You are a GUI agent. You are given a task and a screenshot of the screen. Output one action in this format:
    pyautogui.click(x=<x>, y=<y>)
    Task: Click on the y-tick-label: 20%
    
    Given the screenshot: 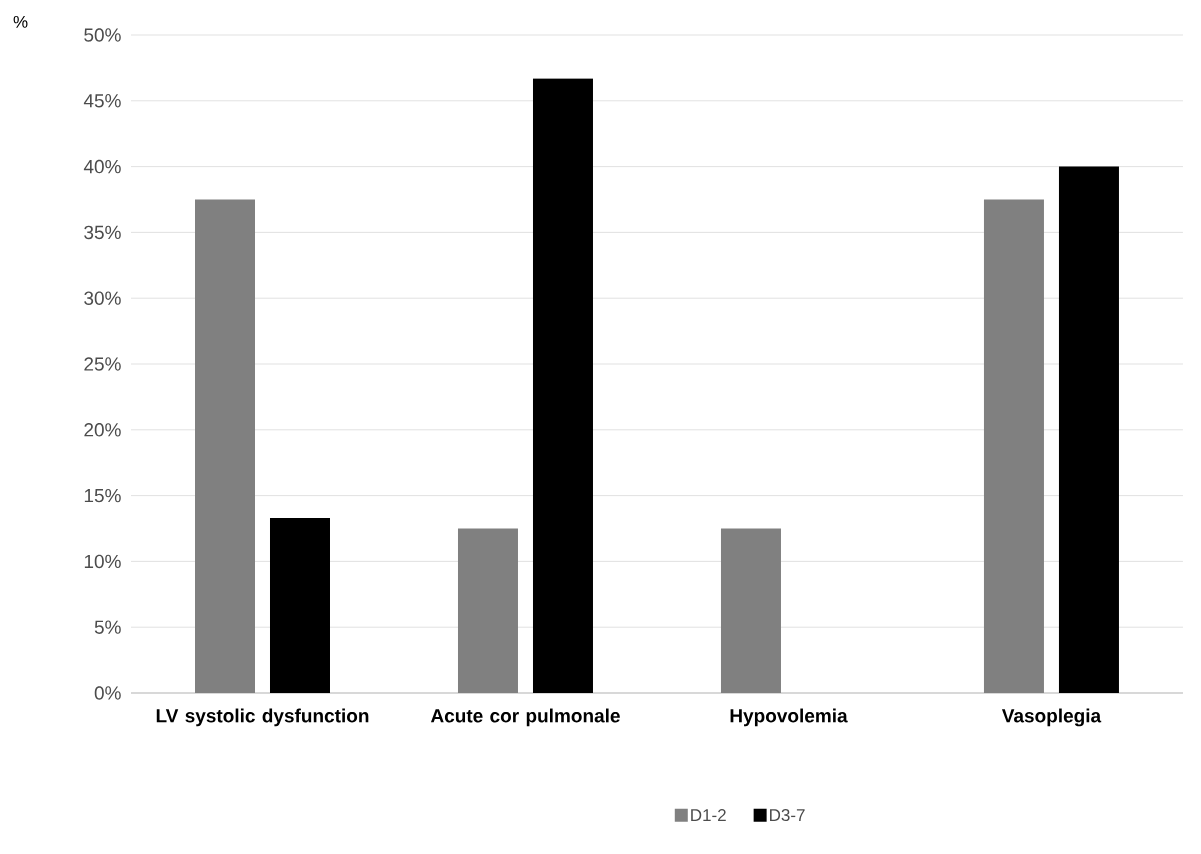 What is the action you would take?
    pyautogui.click(x=102, y=430)
    